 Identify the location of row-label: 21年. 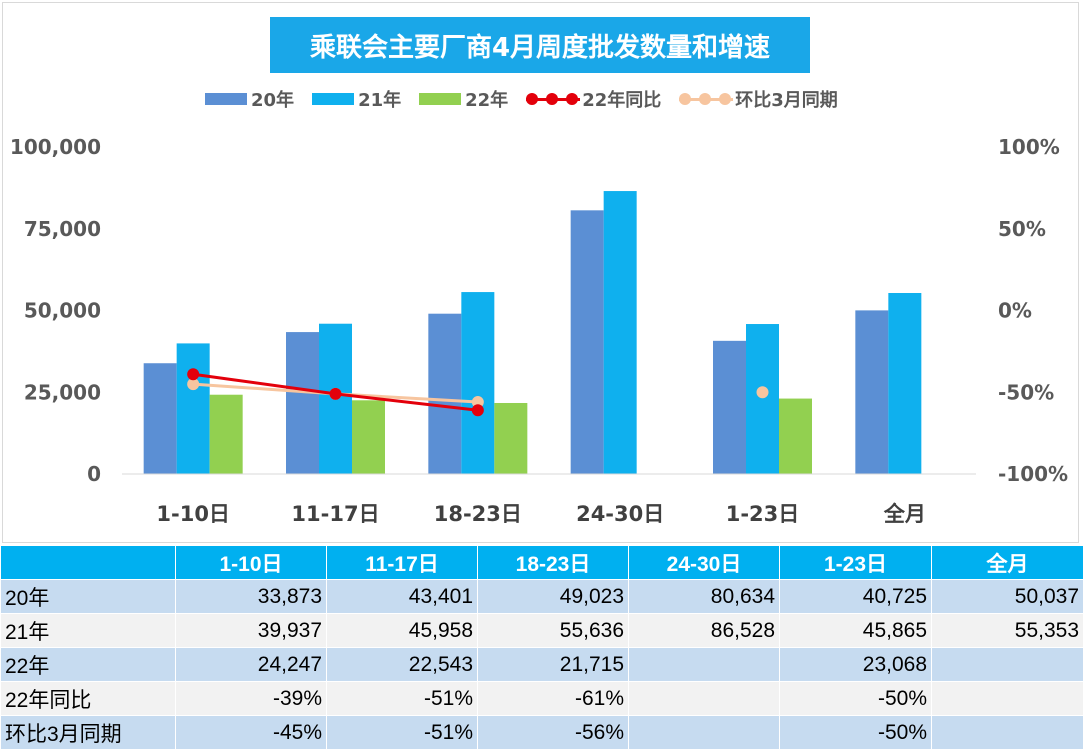
(88, 630).